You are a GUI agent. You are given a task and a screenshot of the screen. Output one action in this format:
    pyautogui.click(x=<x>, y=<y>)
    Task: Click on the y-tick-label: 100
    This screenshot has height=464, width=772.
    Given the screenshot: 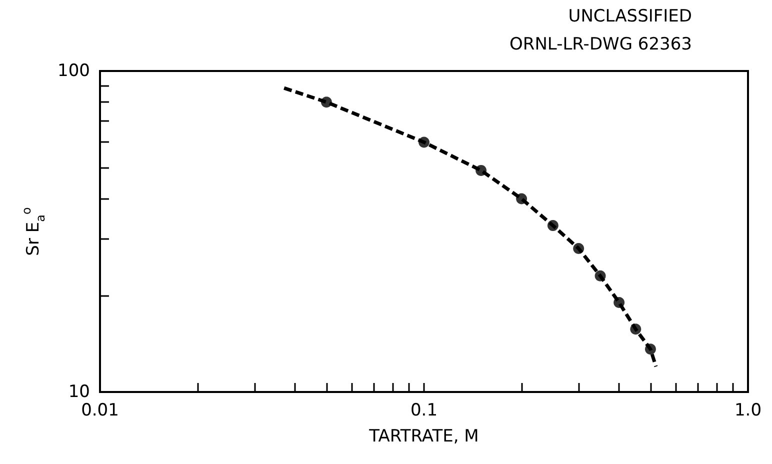 What is the action you would take?
    pyautogui.click(x=74, y=71)
    